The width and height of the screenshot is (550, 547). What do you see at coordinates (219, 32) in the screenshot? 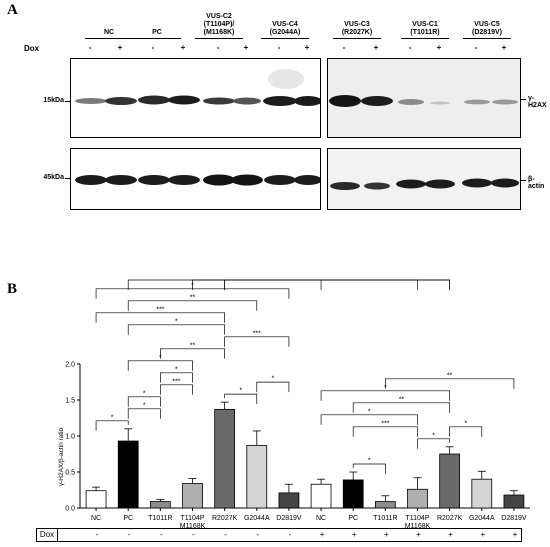
I see `lane-group-label-line: (M1168K)` at bounding box center [219, 32].